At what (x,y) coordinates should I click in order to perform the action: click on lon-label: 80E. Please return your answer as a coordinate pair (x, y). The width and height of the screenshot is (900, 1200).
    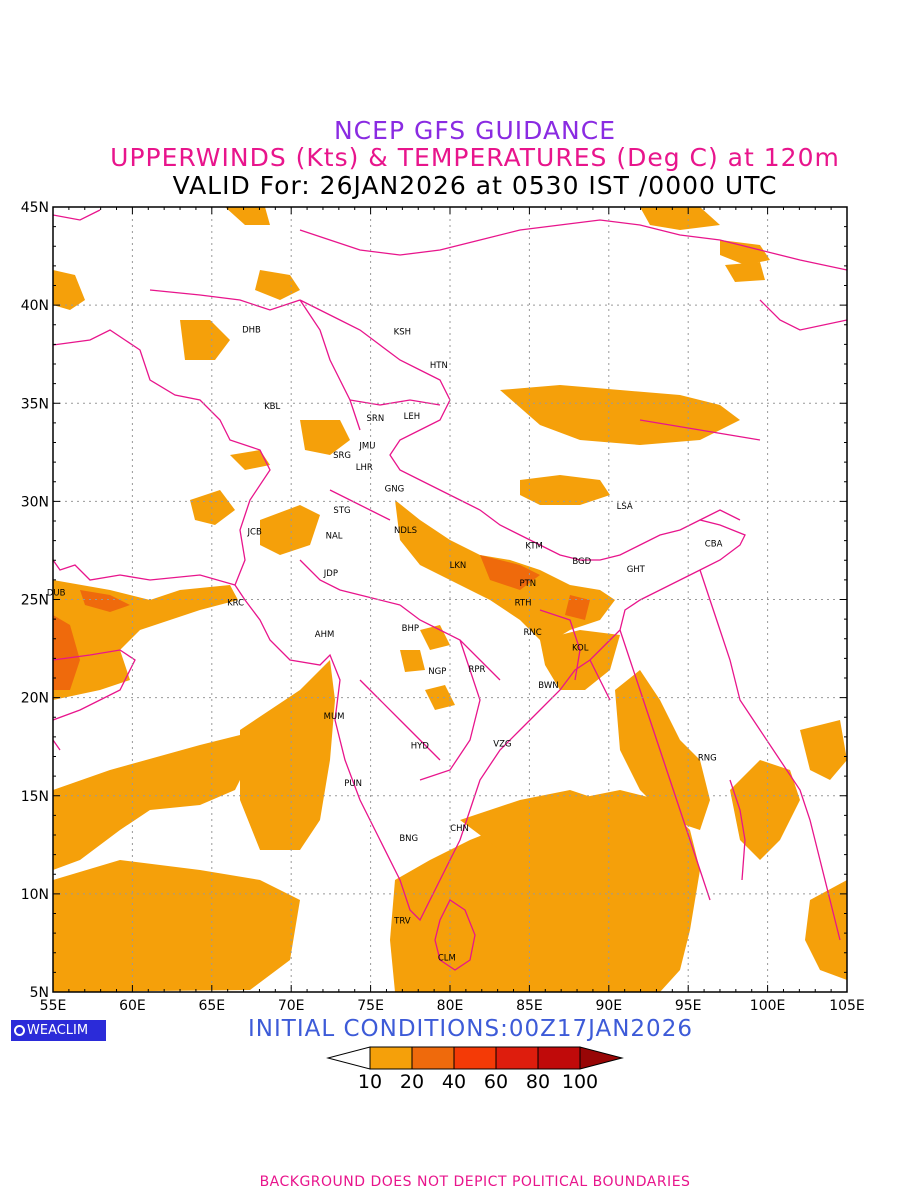
    Looking at the image, I should click on (450, 1006).